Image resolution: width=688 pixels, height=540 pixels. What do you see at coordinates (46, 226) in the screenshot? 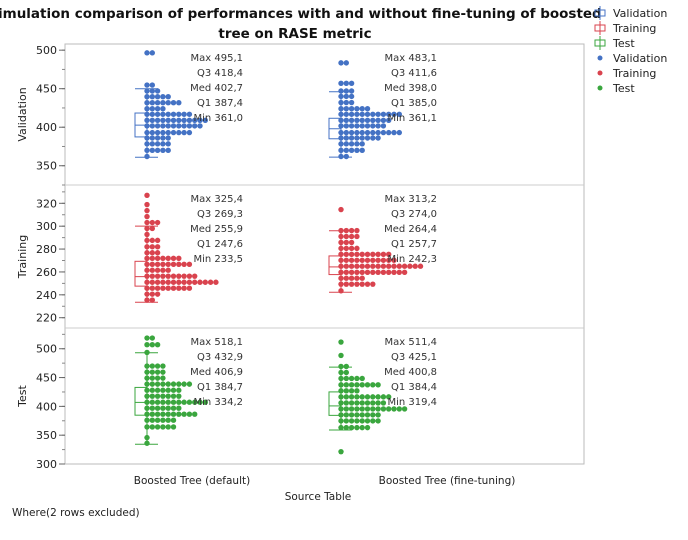
I see `y-tick-label: 300` at bounding box center [46, 226].